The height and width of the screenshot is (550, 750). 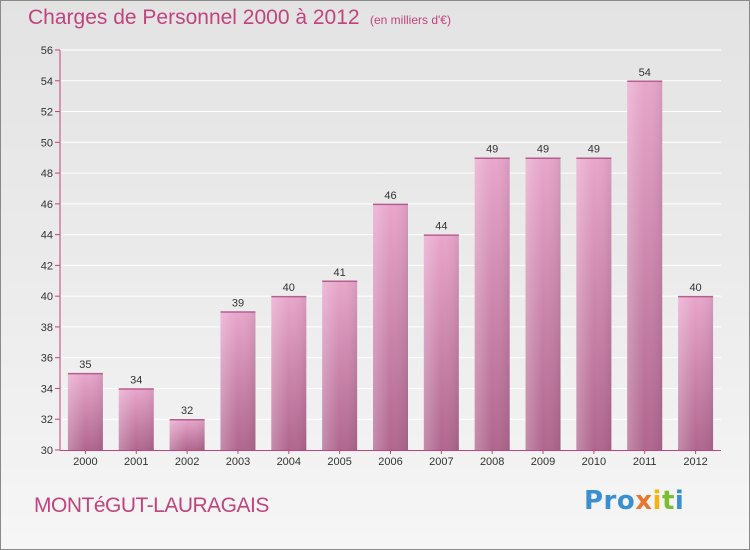 What do you see at coordinates (390, 196) in the screenshot?
I see `value-label: 46` at bounding box center [390, 196].